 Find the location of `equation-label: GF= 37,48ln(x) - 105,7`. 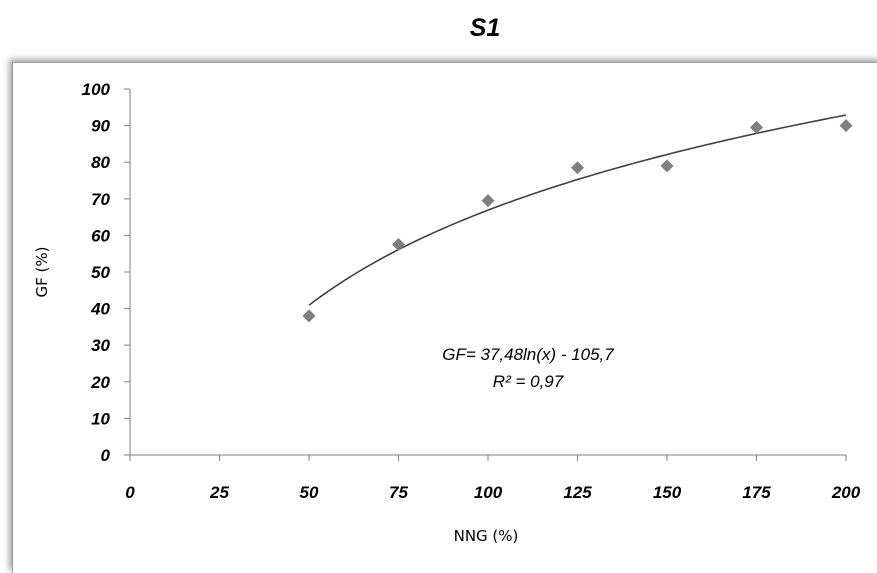

equation-label: GF= 37,48ln(x) - 105,7 is located at coordinates (528, 354).